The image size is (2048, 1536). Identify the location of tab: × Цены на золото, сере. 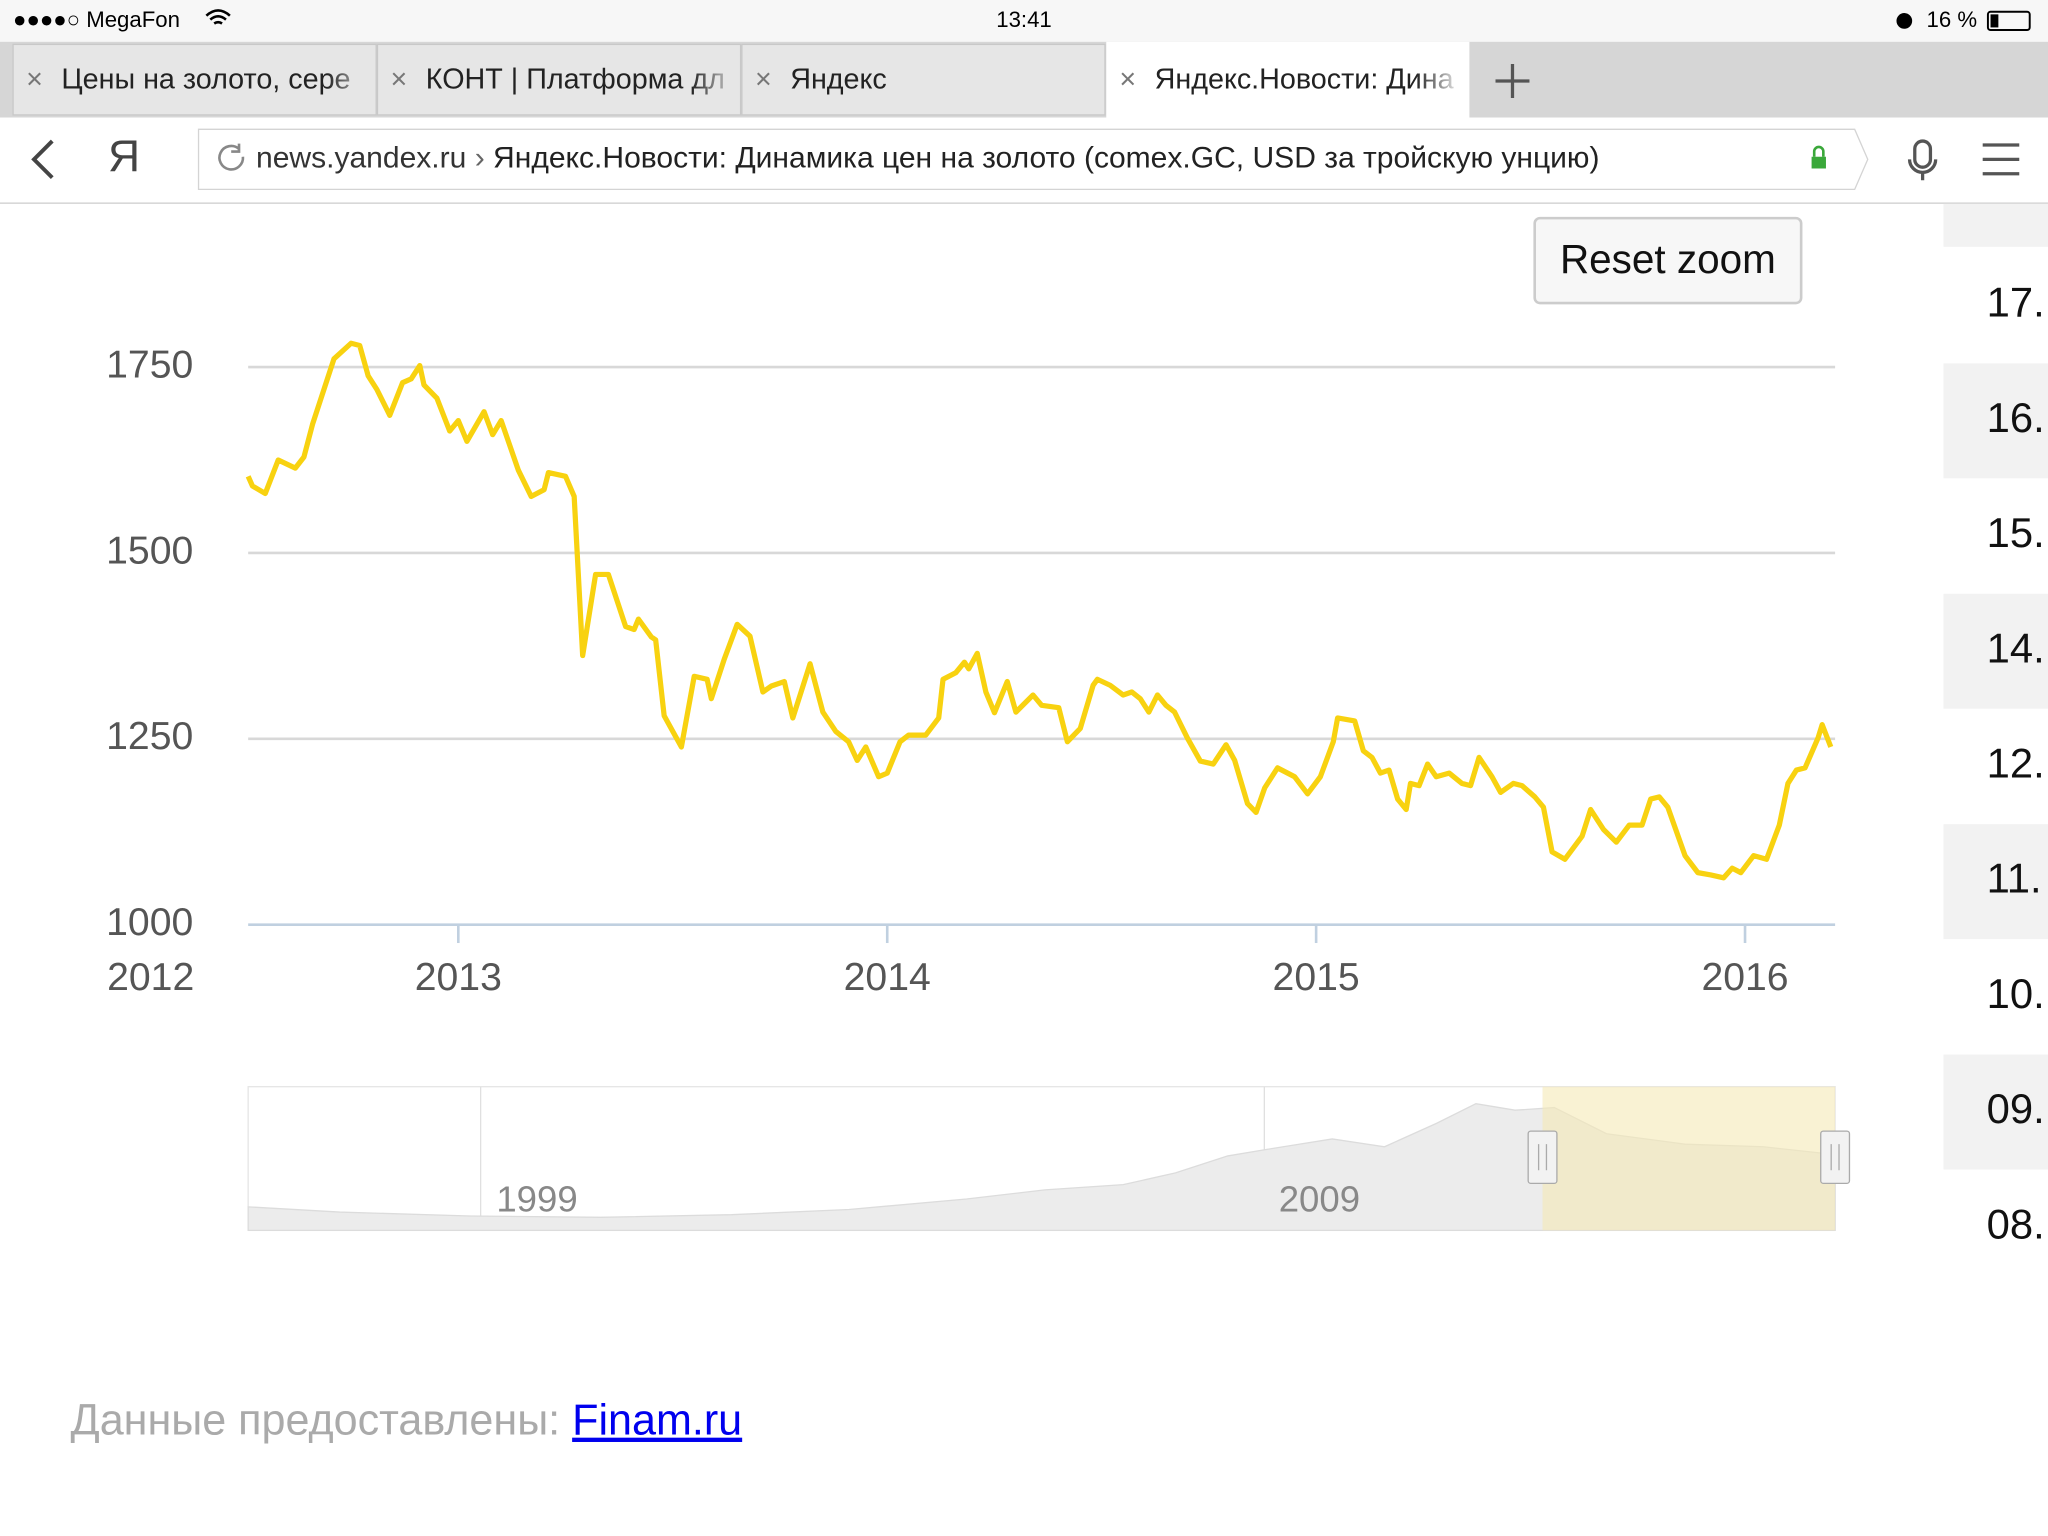
(194, 79).